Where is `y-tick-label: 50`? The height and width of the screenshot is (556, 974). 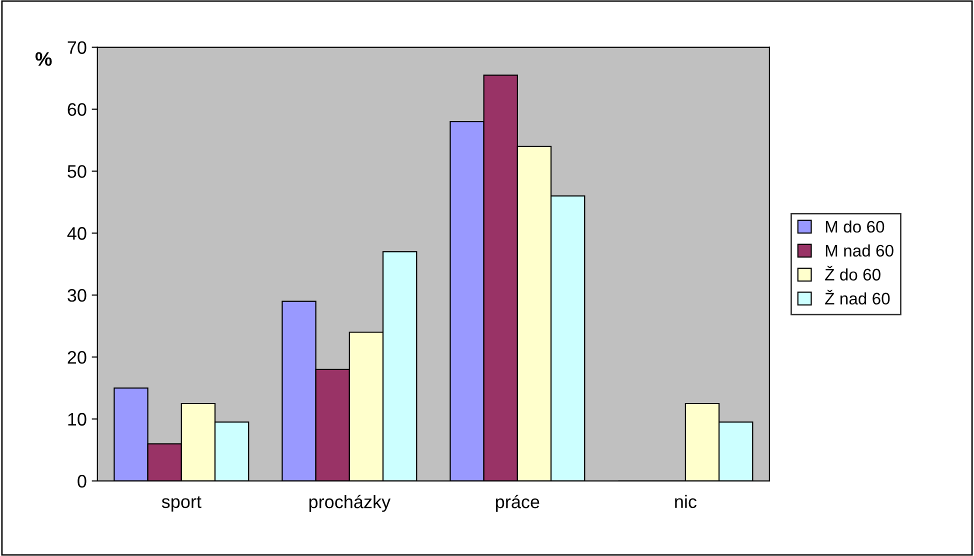
y-tick-label: 50 is located at coordinates (77, 171).